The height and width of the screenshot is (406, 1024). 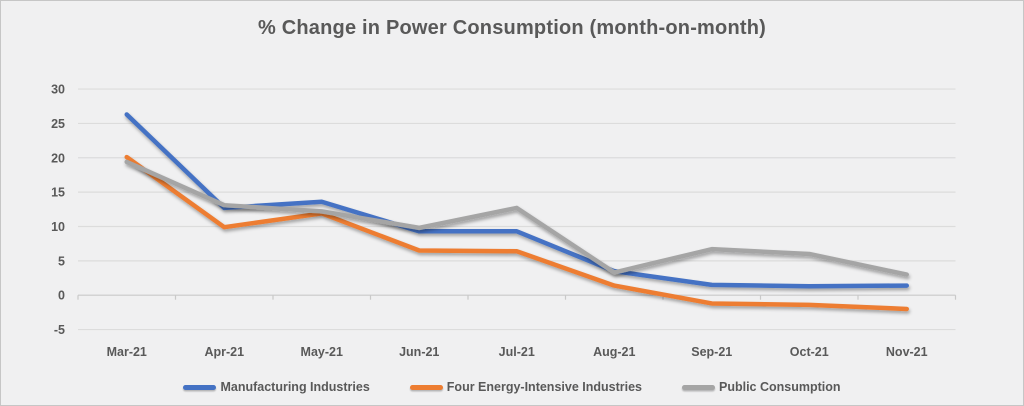 I want to click on x-axis-label: Jul-21, so click(x=517, y=352).